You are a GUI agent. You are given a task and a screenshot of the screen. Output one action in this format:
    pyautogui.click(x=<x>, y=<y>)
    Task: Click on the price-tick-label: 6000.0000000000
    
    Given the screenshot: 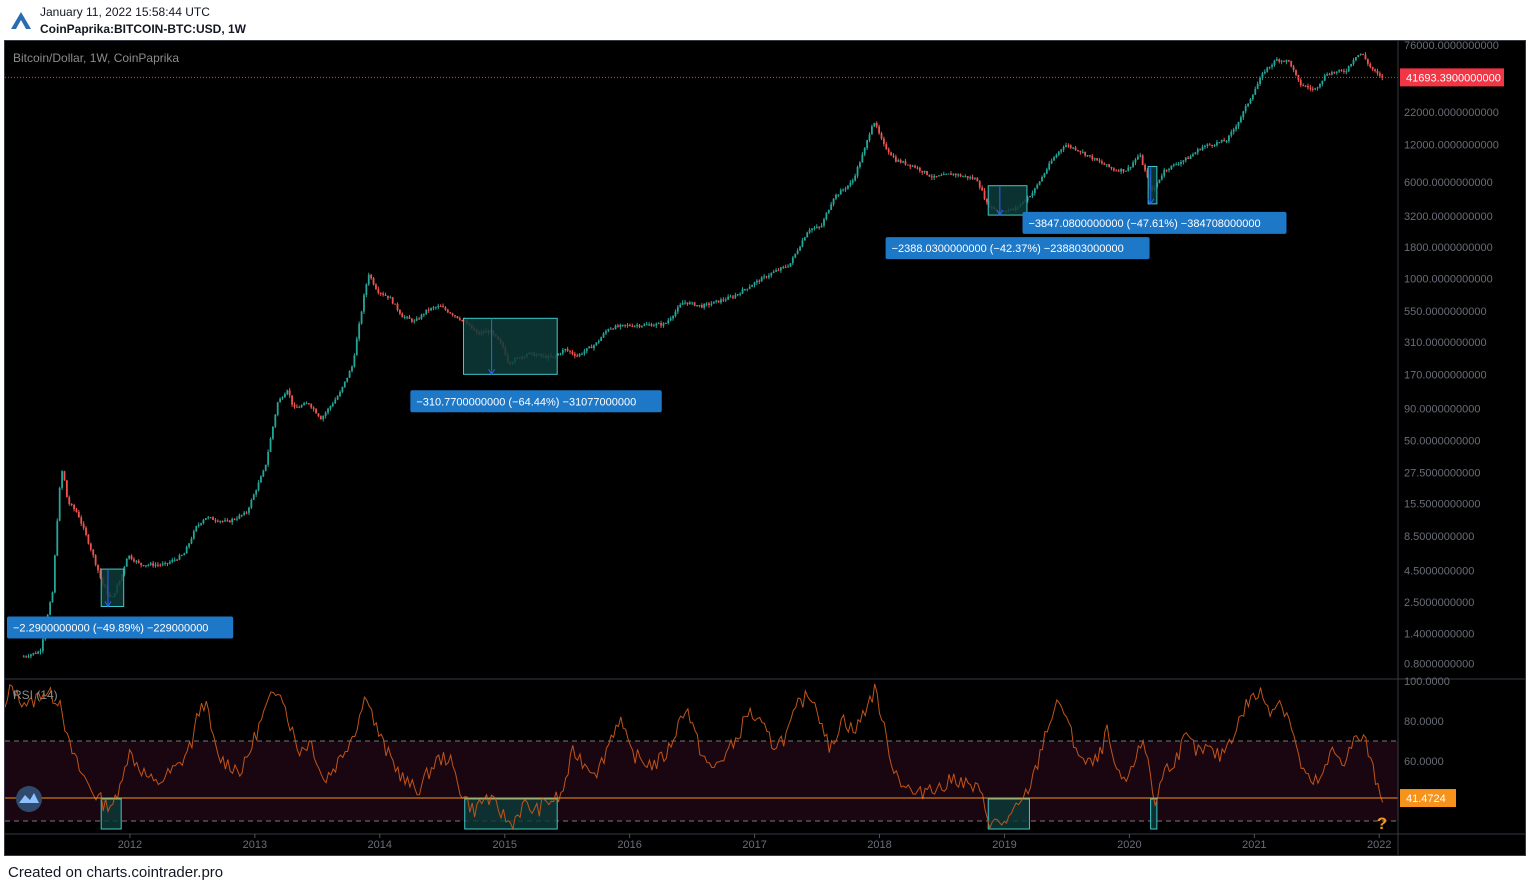 What is the action you would take?
    pyautogui.click(x=1448, y=183)
    